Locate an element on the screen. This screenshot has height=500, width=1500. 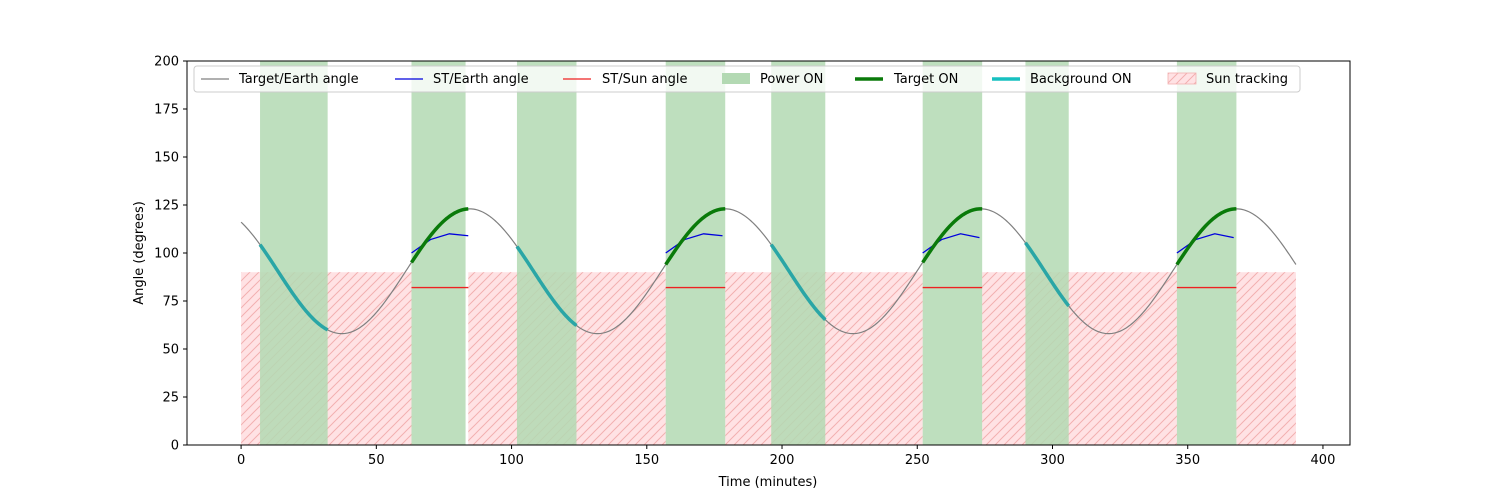
x-tick-label: 300 is located at coordinates (1052, 460).